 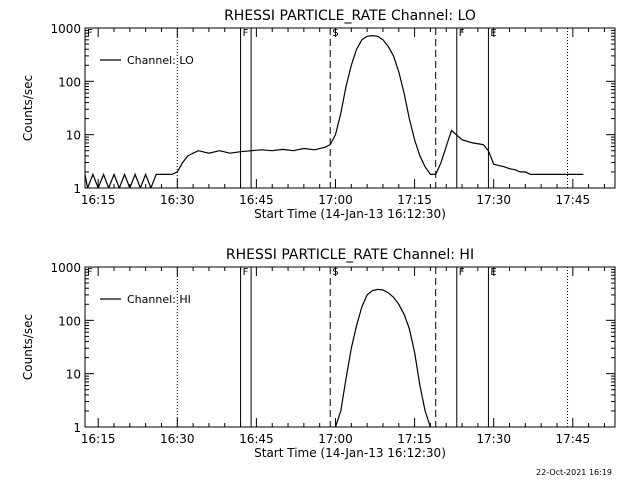 I want to click on legend-entry: Channel: LO, so click(x=160, y=60).